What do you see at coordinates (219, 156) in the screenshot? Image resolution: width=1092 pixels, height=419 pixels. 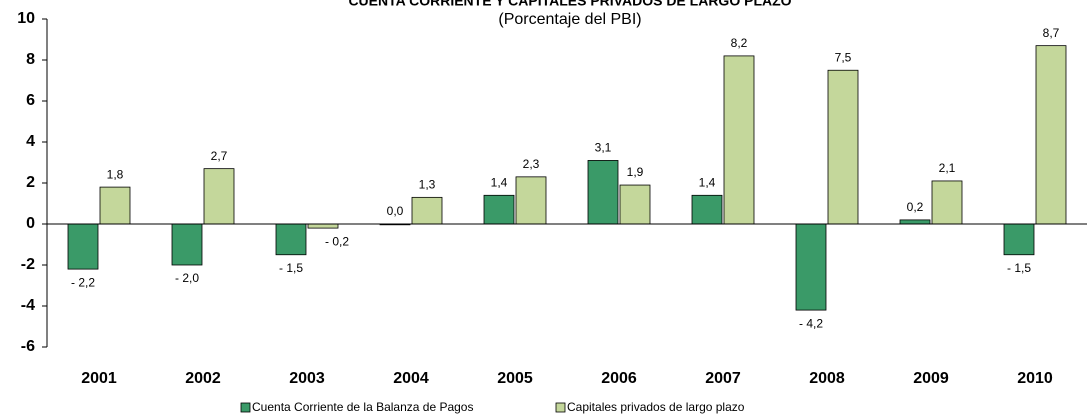 I see `value-label: 2,7` at bounding box center [219, 156].